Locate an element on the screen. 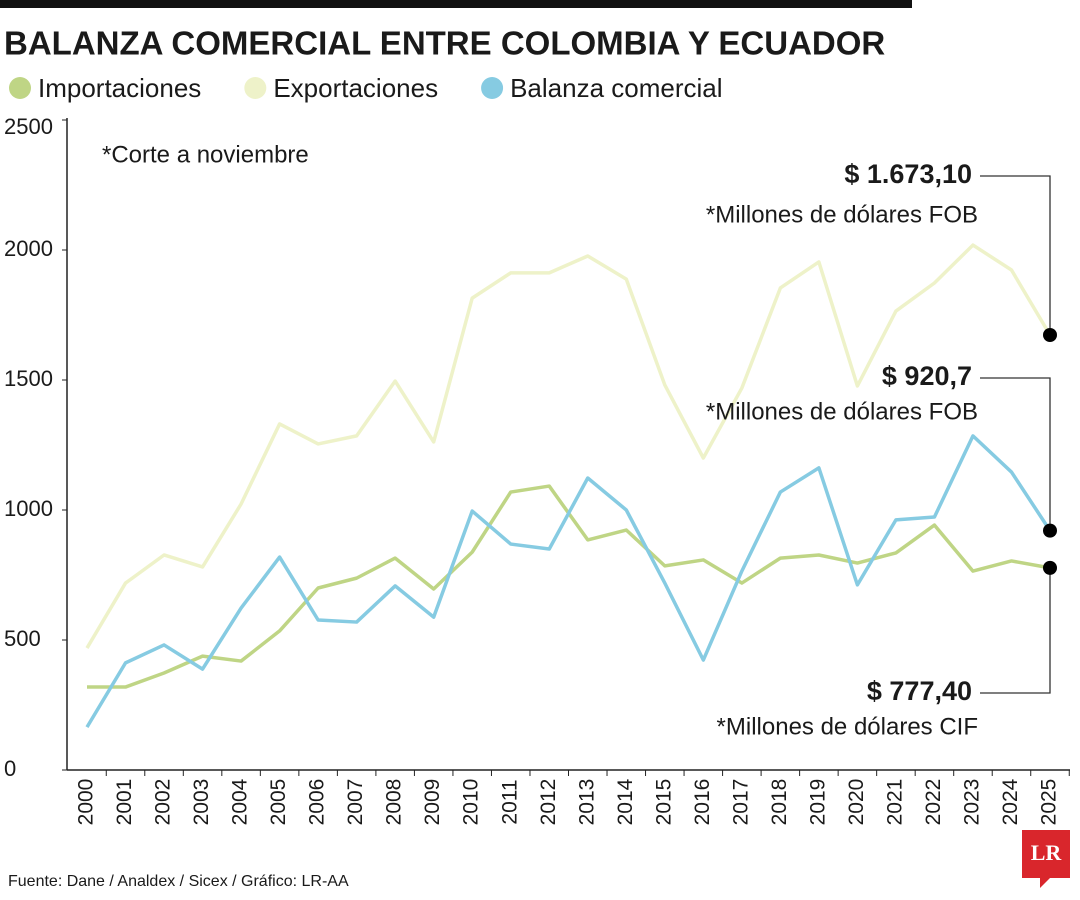  y-tick-label: 2500 is located at coordinates (28, 126).